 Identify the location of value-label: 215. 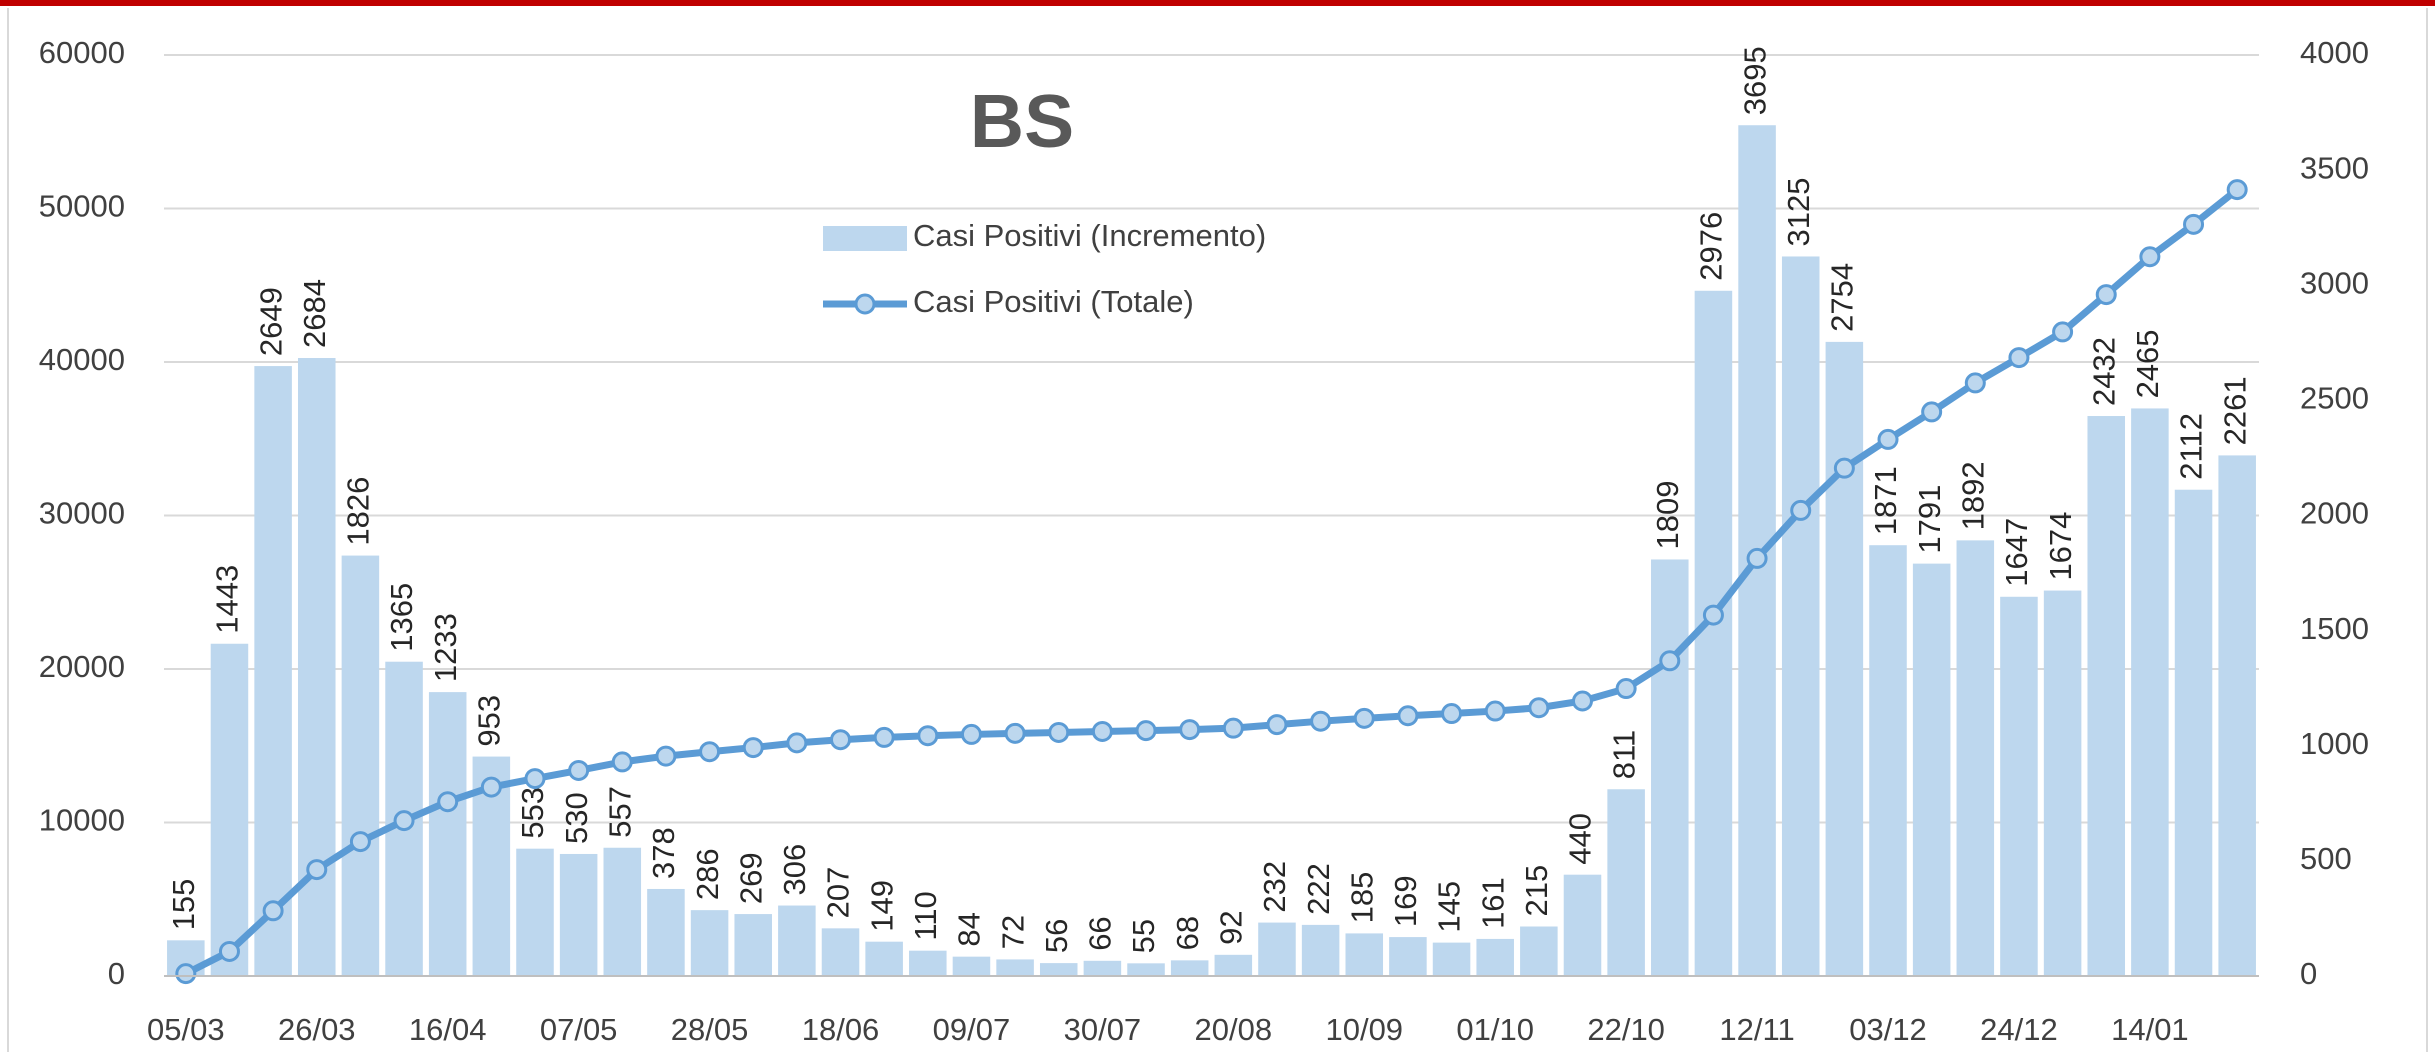
(1536, 891).